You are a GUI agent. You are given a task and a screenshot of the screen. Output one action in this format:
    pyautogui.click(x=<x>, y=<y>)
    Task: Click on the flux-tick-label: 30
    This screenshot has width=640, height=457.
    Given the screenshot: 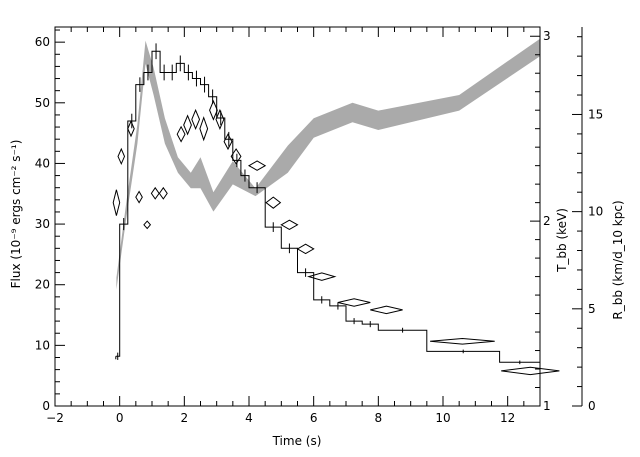 What is the action you would take?
    pyautogui.click(x=42, y=224)
    